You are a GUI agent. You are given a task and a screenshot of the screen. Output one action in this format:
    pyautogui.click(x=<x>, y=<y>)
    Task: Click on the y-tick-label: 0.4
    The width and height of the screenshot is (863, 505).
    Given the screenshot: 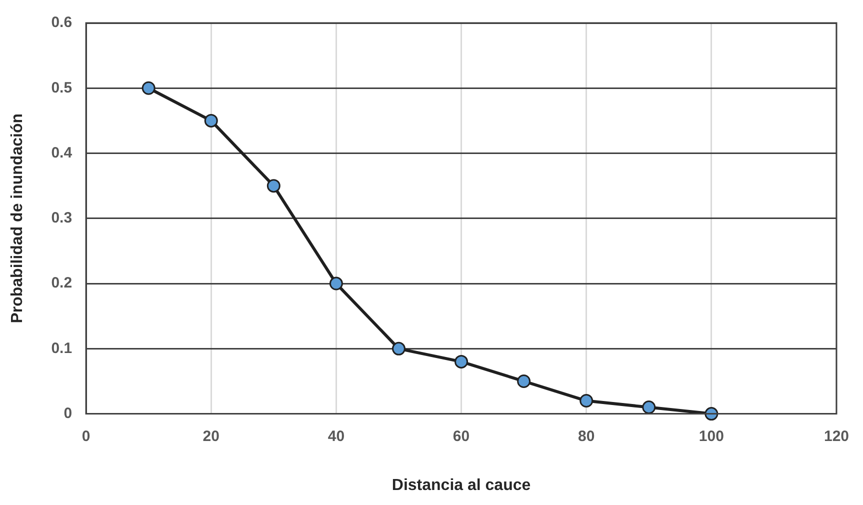 What is the action you would take?
    pyautogui.click(x=62, y=153)
    